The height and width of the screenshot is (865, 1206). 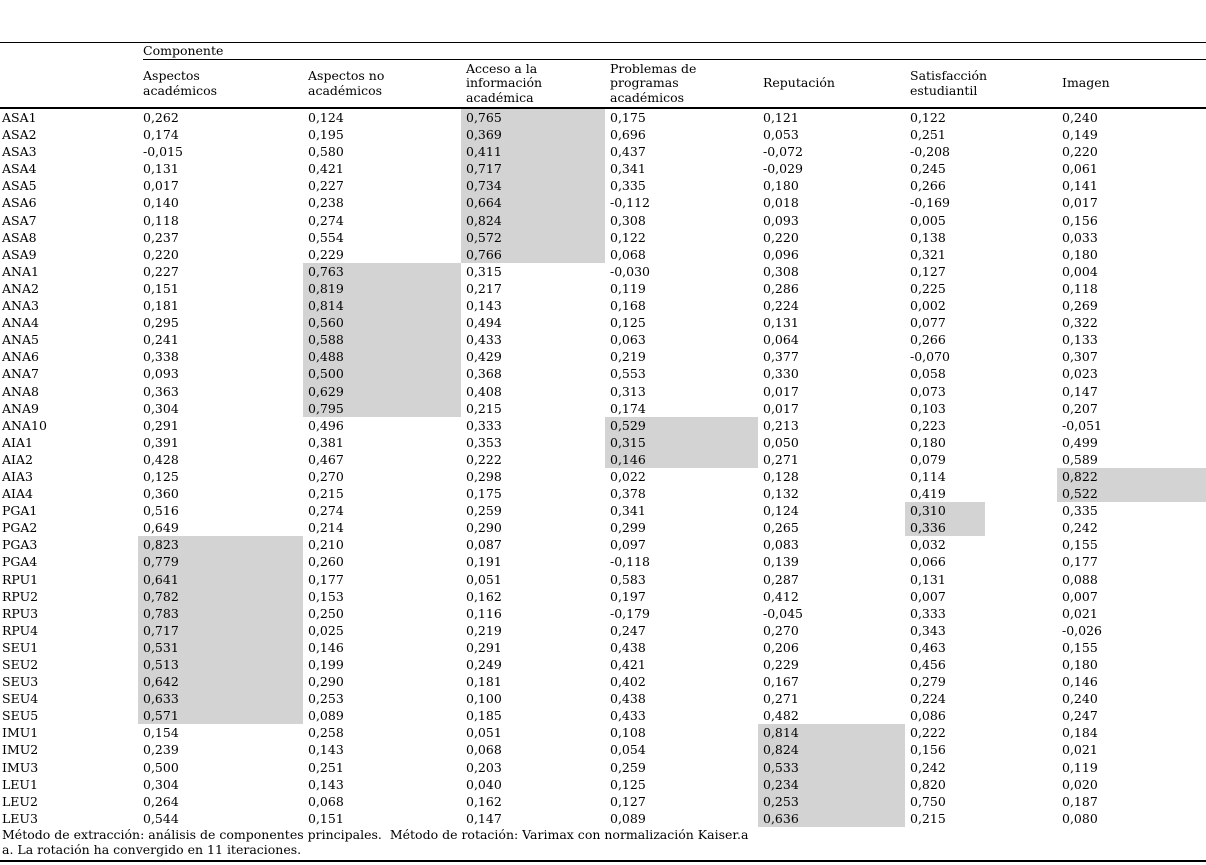 I want to click on column-header-reputacion: Reputación, so click(x=799, y=83).